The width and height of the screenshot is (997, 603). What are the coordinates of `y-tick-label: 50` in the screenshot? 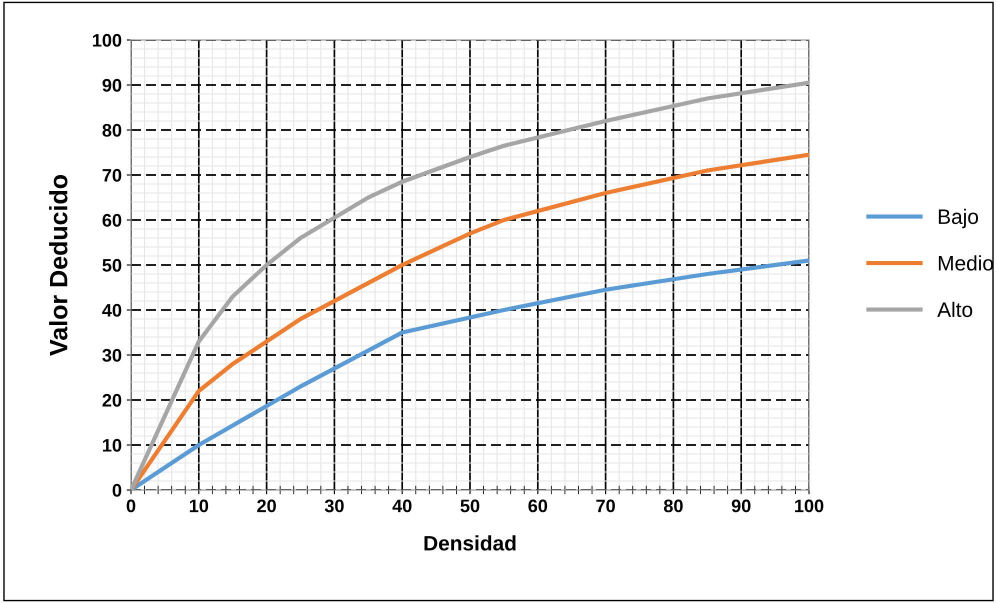 It's located at (112, 265).